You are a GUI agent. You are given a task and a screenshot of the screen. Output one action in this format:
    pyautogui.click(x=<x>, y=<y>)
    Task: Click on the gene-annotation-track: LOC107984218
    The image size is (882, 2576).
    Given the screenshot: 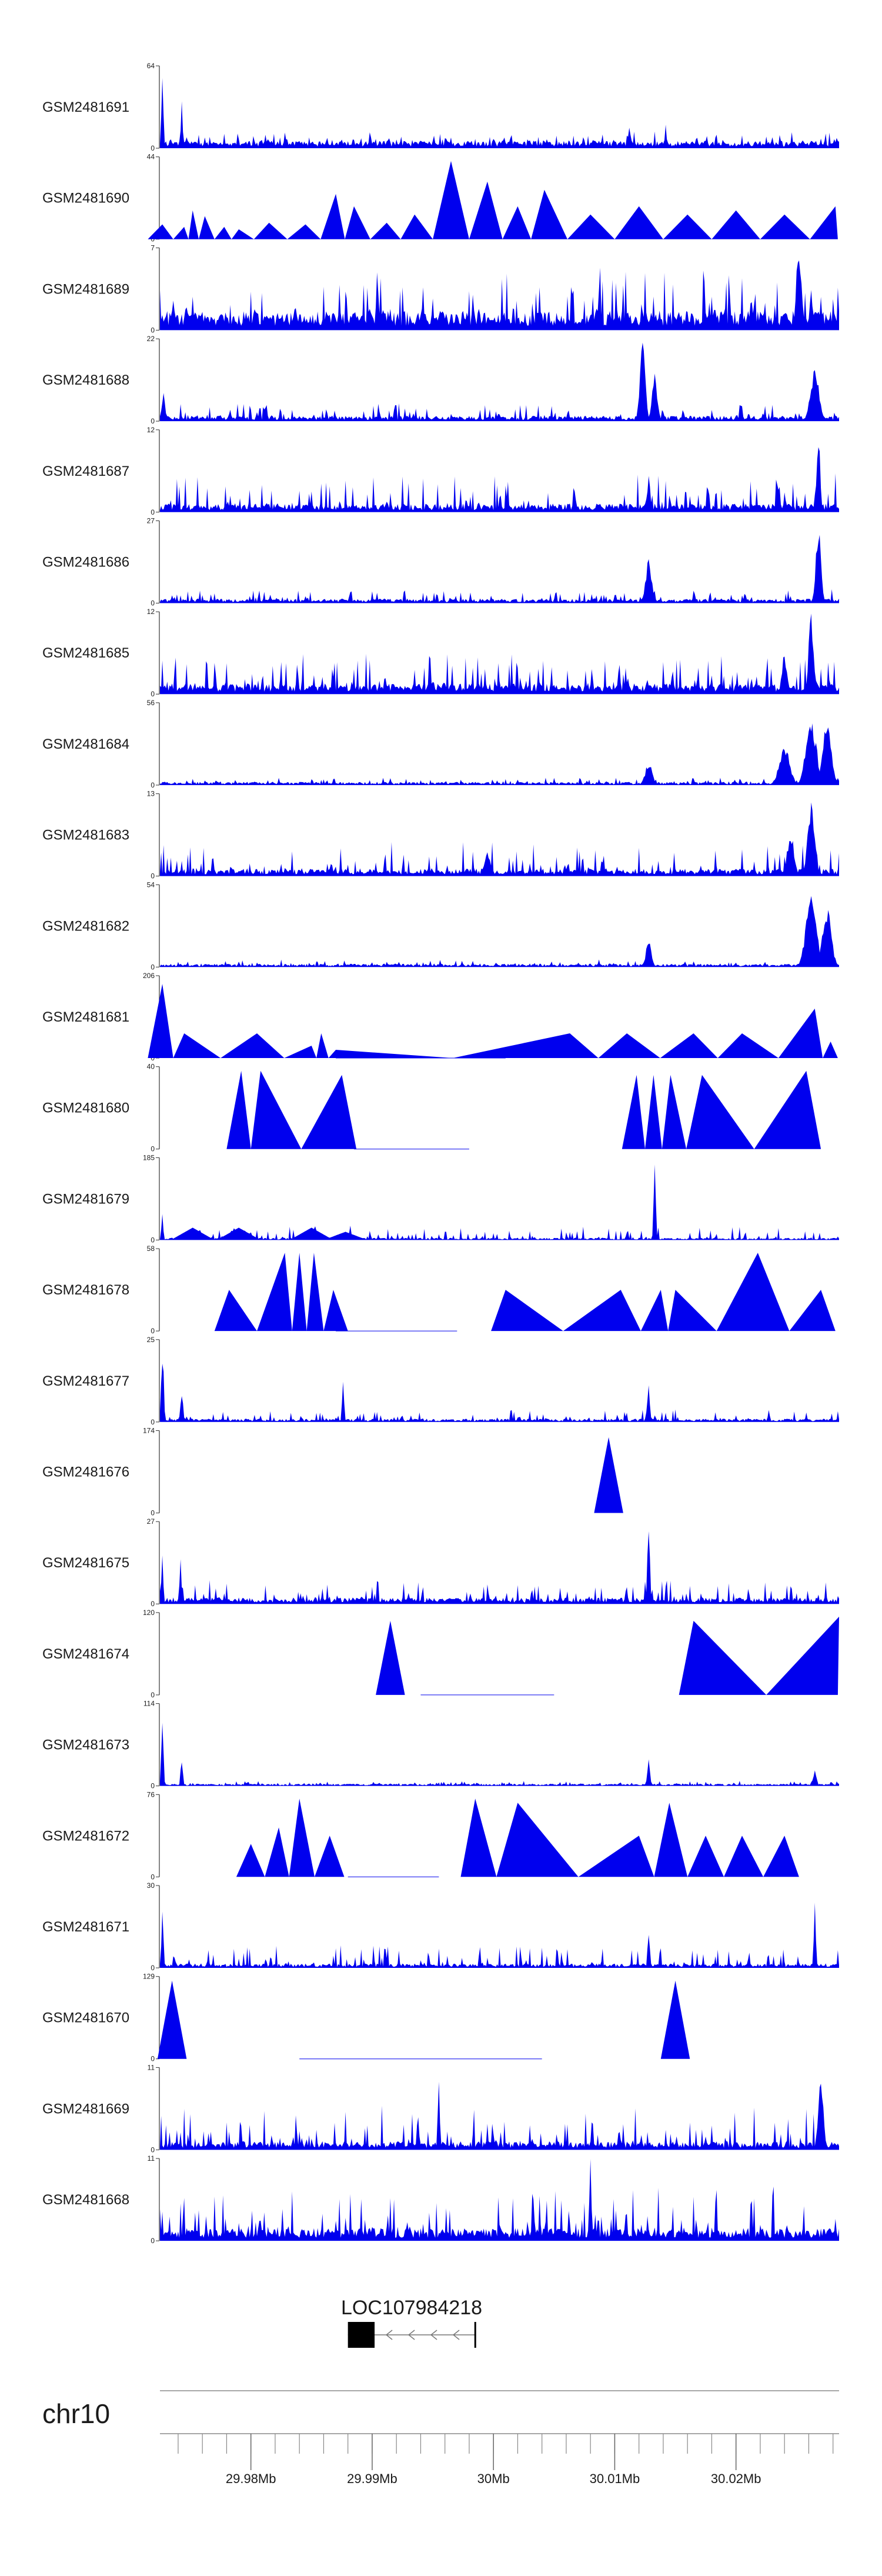 What is the action you would take?
    pyautogui.click(x=411, y=2322)
    